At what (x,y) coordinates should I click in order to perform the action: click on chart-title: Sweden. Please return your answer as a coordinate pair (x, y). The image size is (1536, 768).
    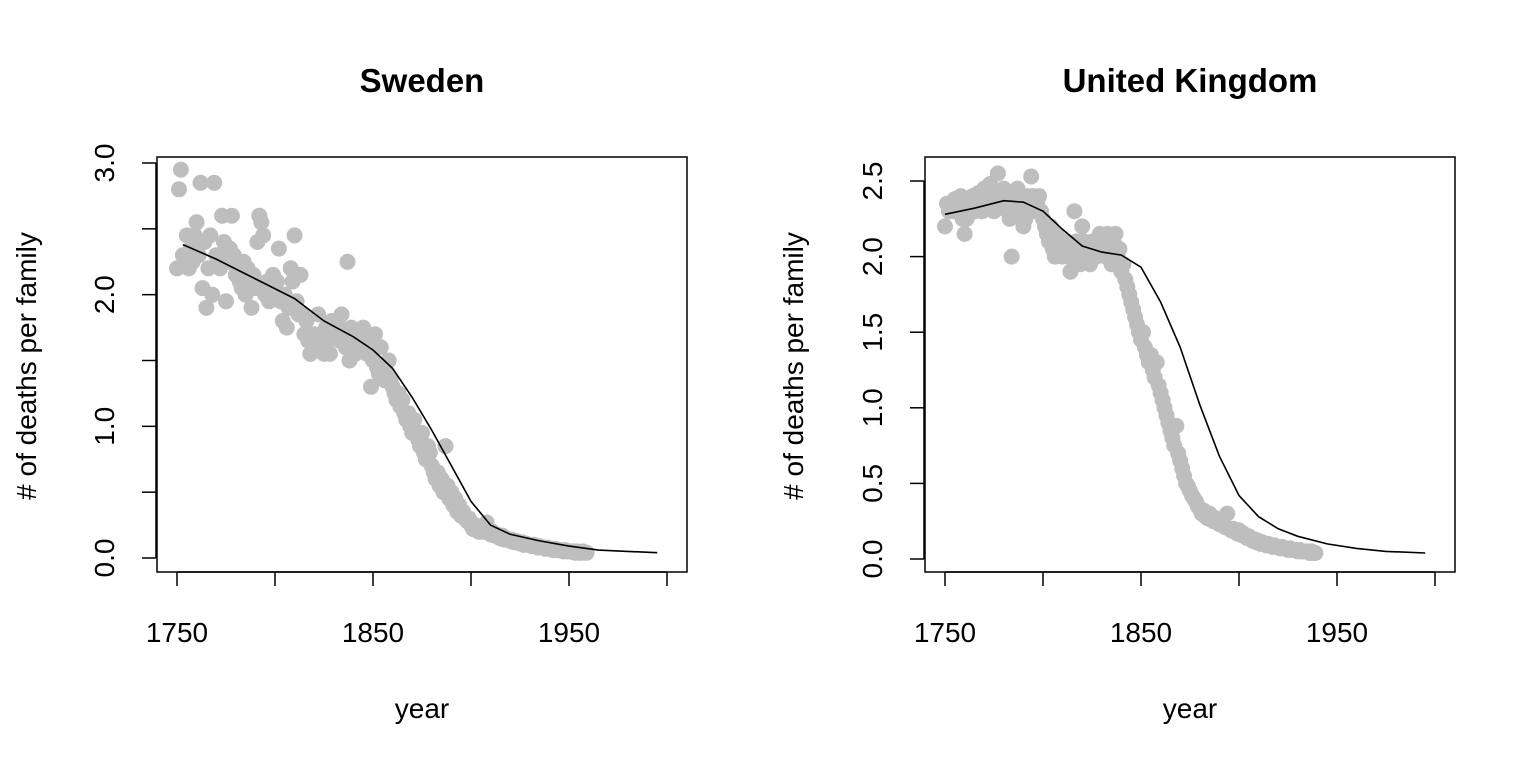
    Looking at the image, I should click on (422, 80).